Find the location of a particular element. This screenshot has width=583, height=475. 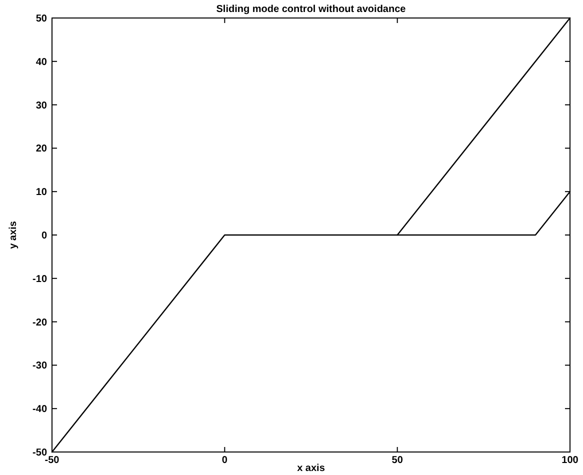

y-tick-label: 10 is located at coordinates (42, 192).